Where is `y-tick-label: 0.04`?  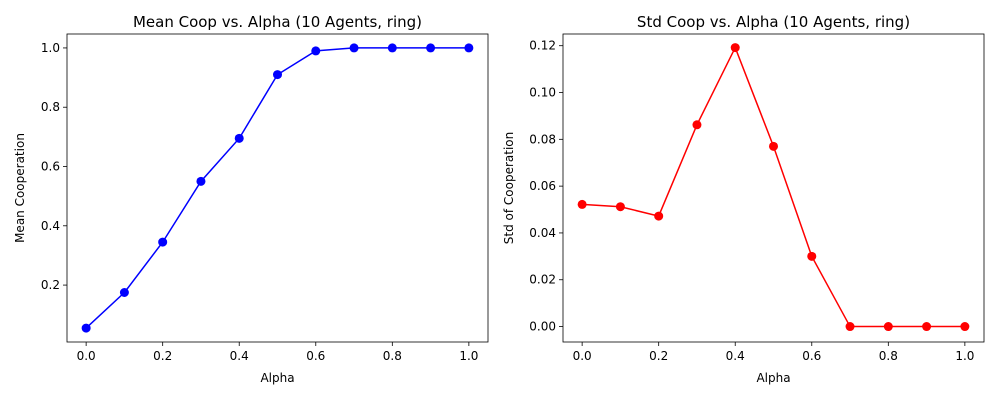 y-tick-label: 0.04 is located at coordinates (542, 233).